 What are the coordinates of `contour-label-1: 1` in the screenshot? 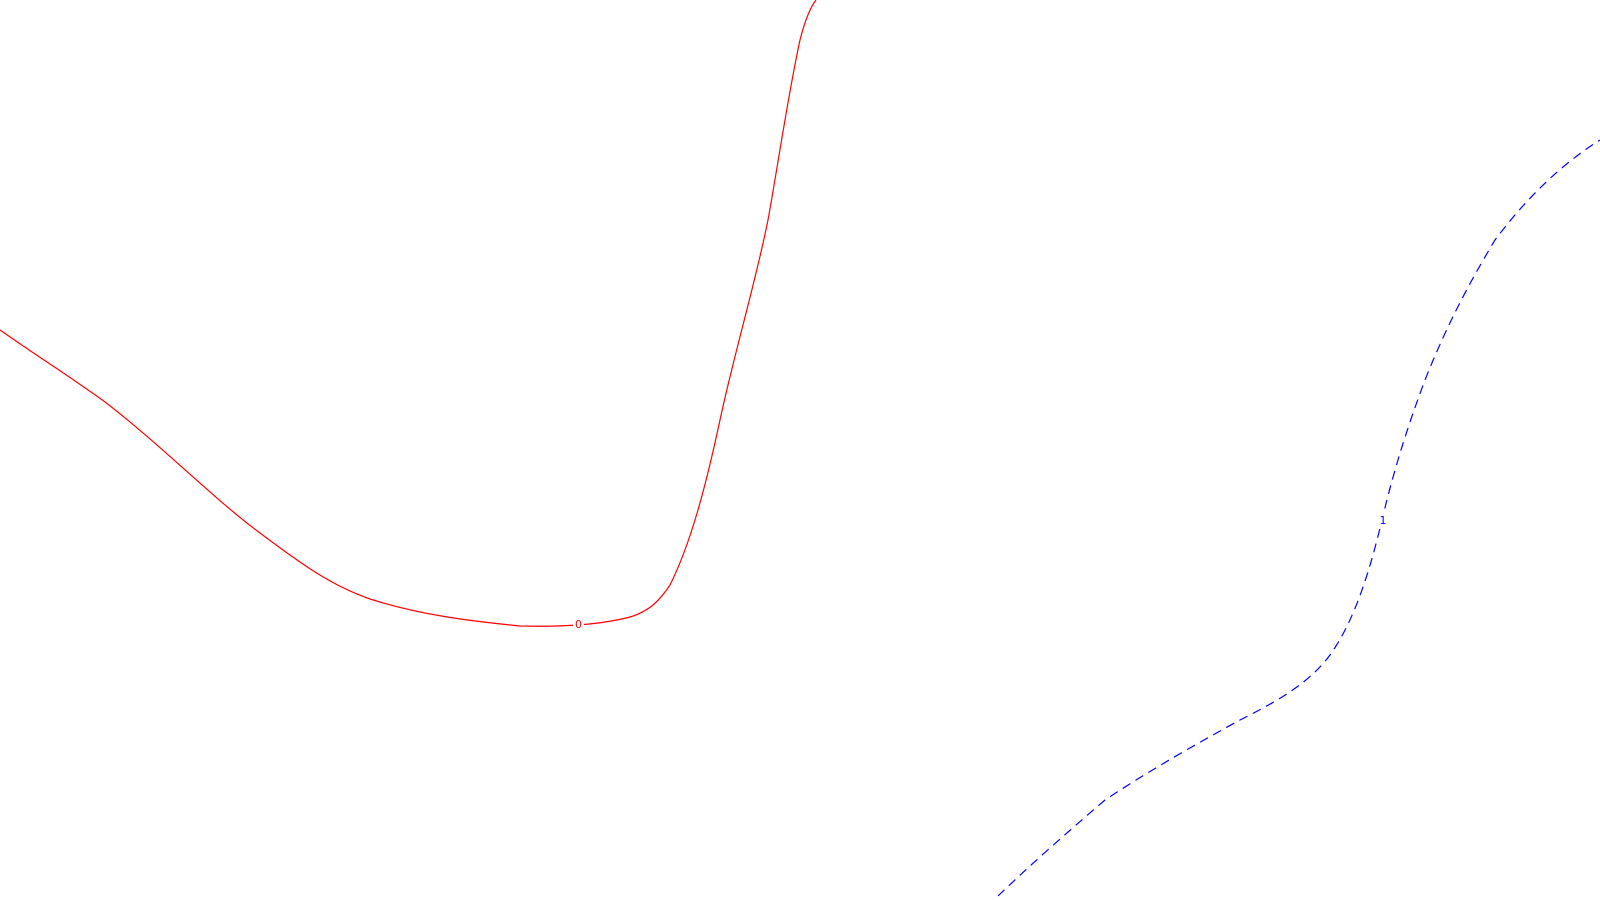 It's located at (1383, 520).